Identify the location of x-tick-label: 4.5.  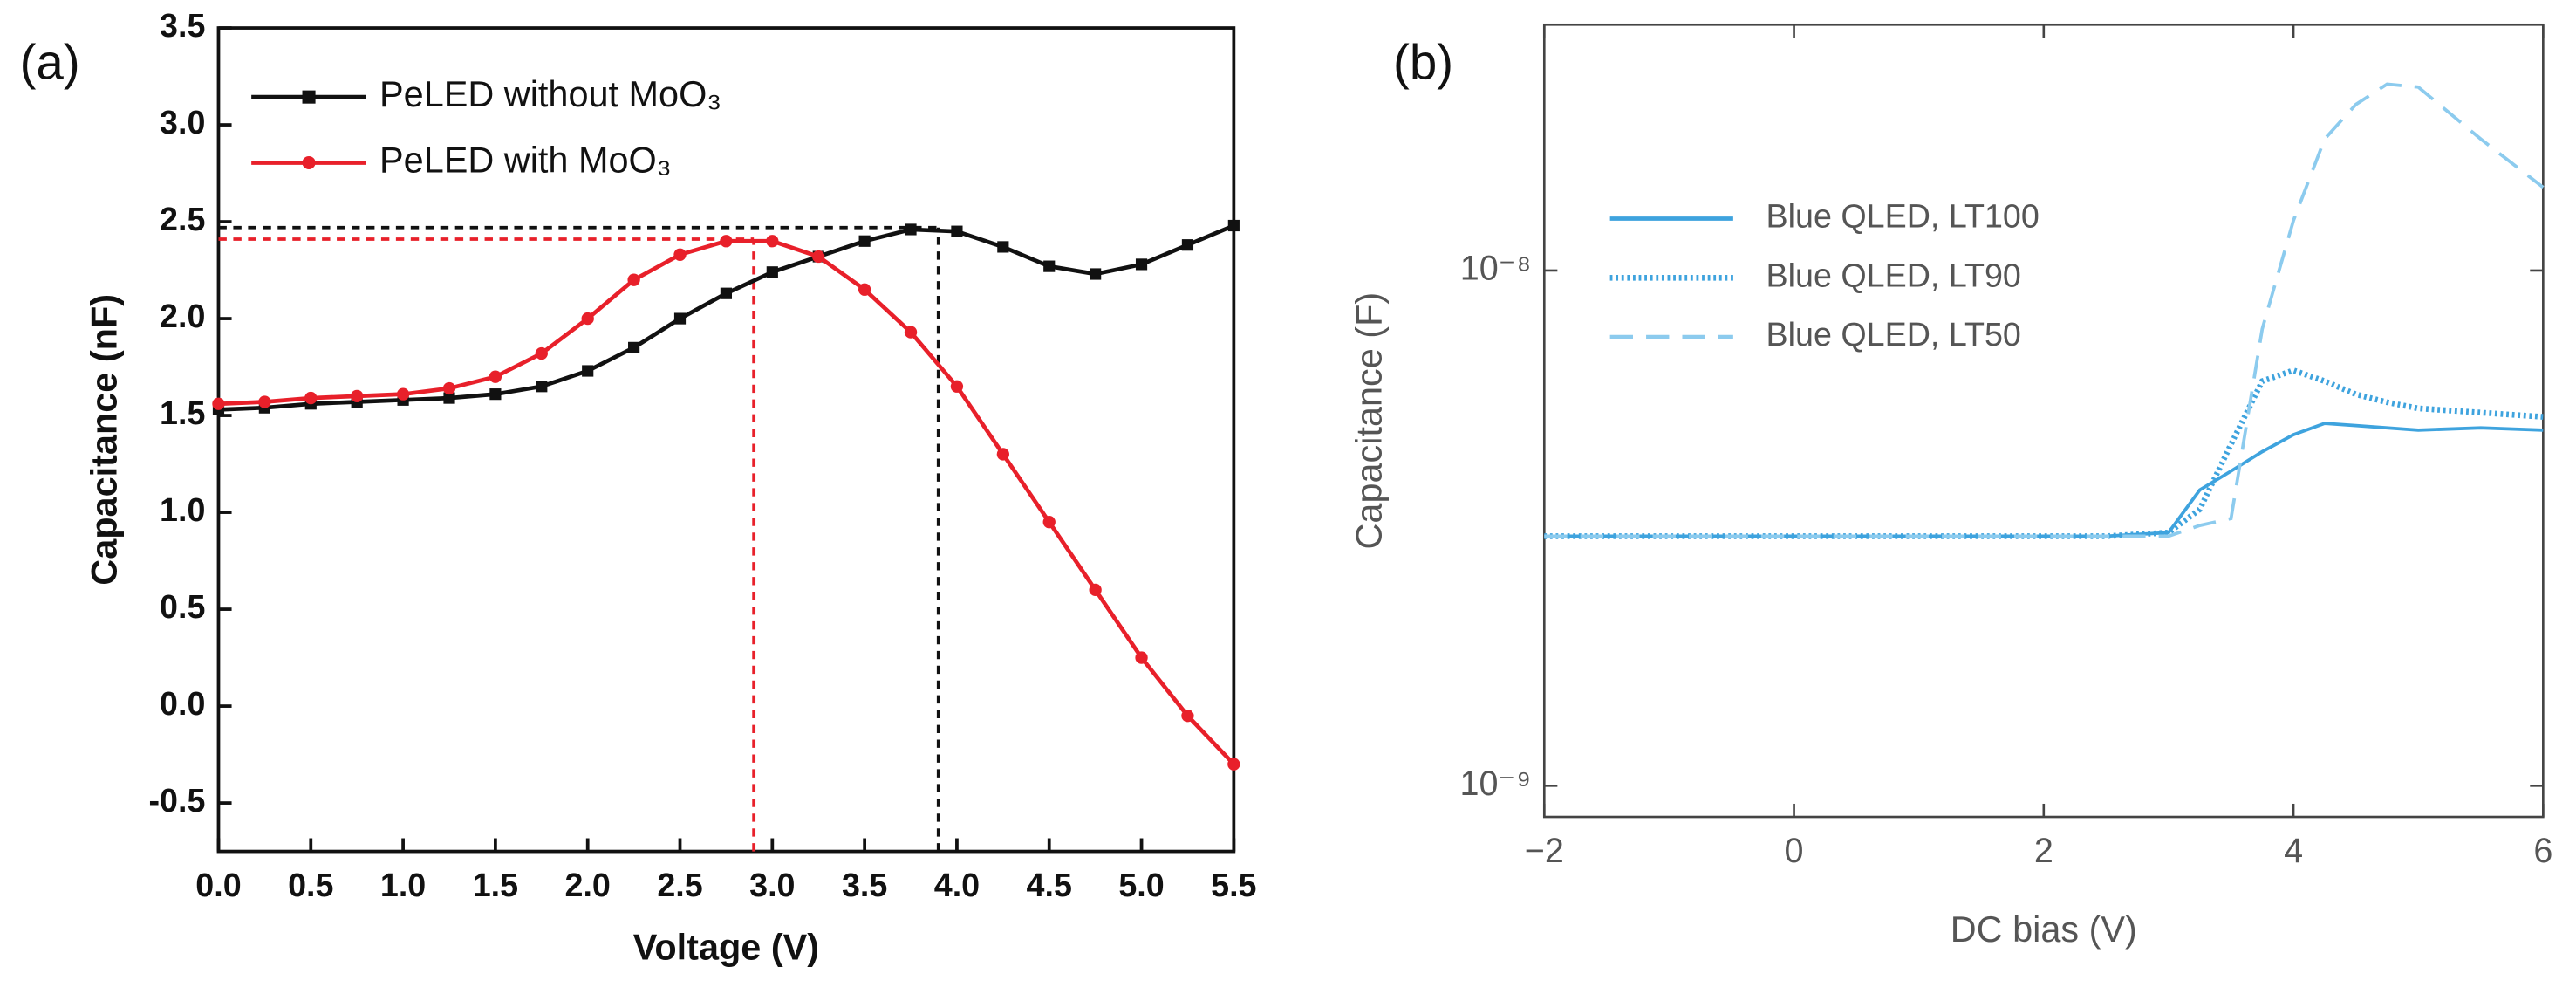
(1049, 885).